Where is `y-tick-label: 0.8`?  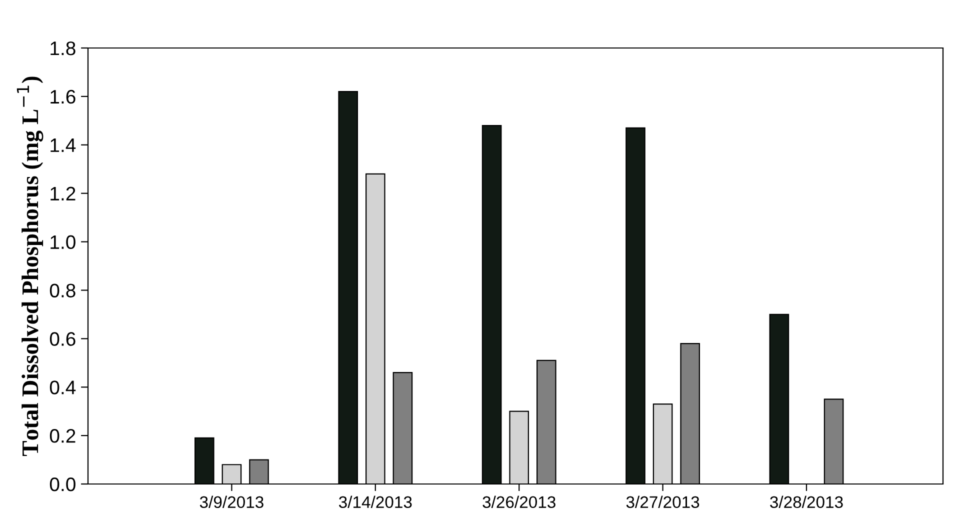 y-tick-label: 0.8 is located at coordinates (63, 291).